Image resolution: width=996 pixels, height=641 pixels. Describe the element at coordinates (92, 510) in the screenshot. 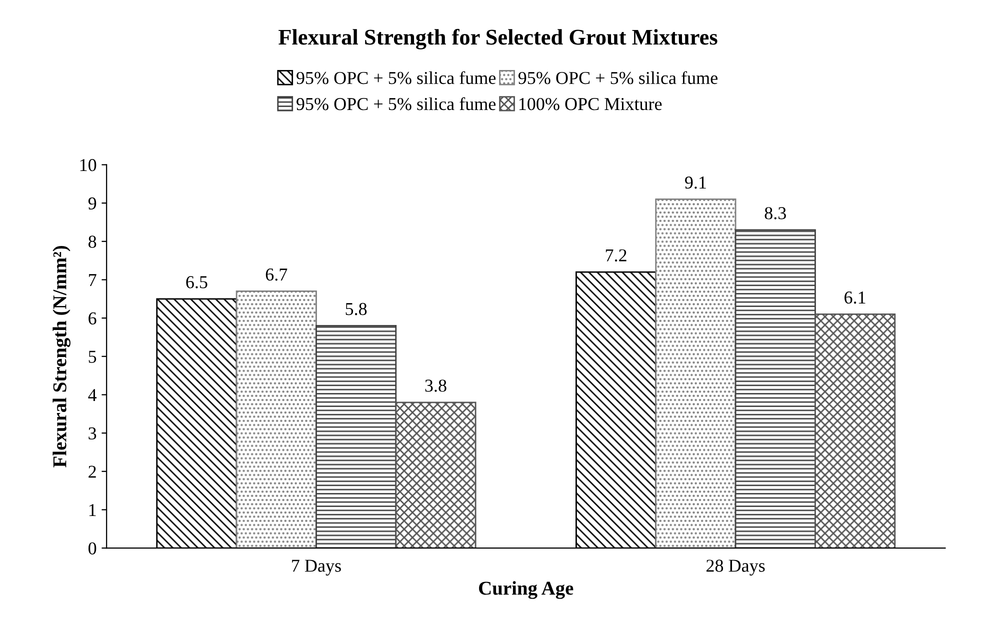

I see `y-tick-label: 1` at that location.